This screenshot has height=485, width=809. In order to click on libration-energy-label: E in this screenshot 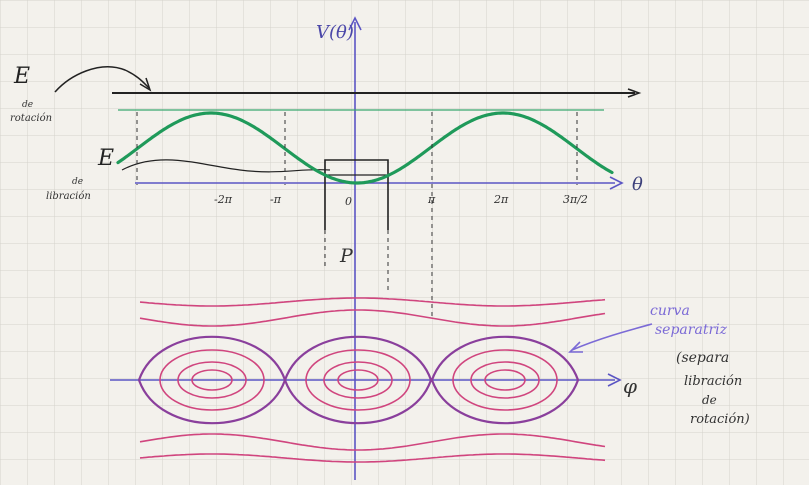, I will do `click(105, 158)`.